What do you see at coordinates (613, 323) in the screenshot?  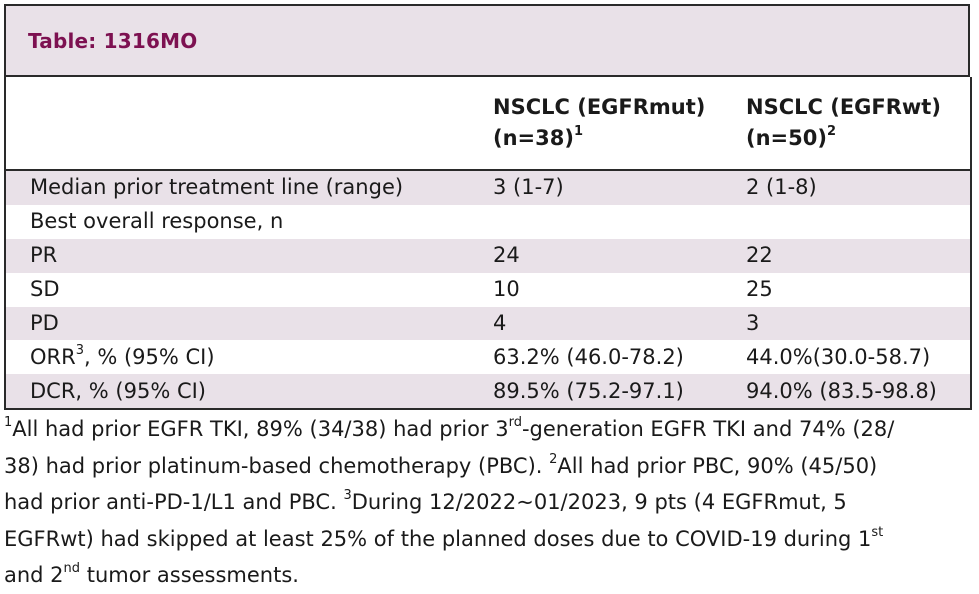 I see `row-value-egfrmut: 4` at bounding box center [613, 323].